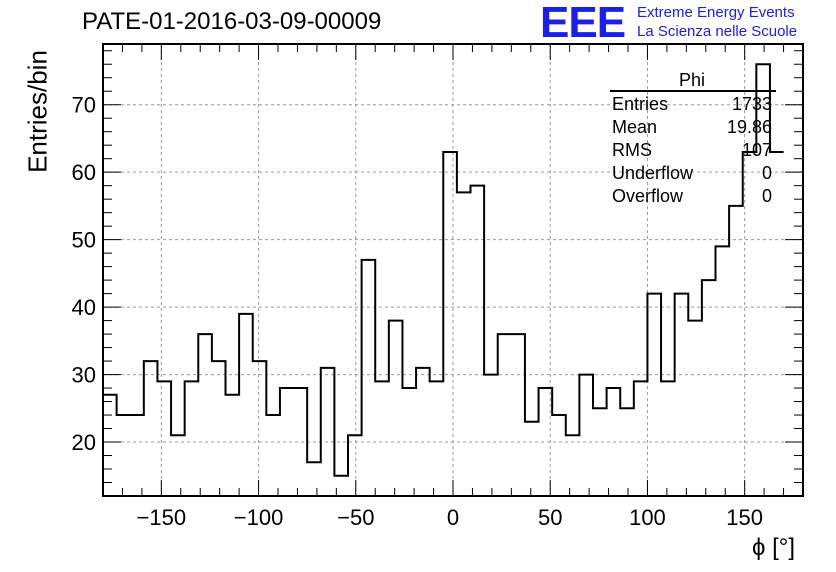 Image resolution: width=836 pixels, height=572 pixels. I want to click on y-tick-label: 40, so click(84, 307).